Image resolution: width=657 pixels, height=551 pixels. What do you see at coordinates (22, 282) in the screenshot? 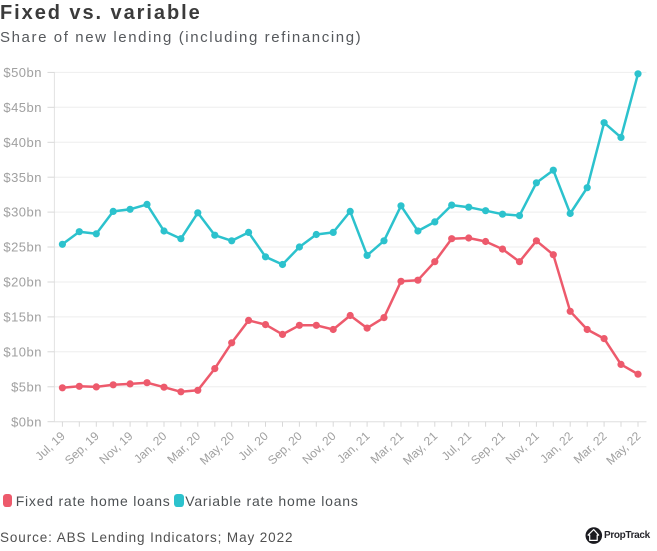
I see `svg-text: $20bn` at bounding box center [22, 282].